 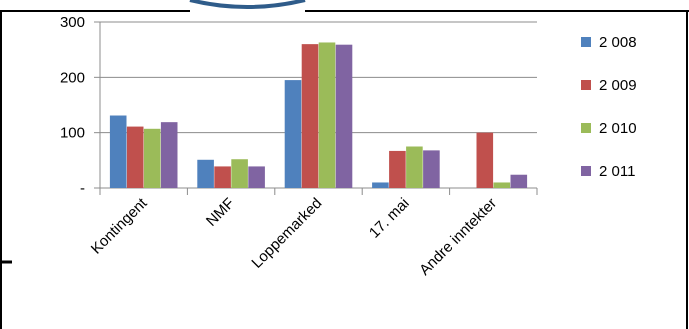 What do you see at coordinates (72, 105) in the screenshot?
I see `y-tick-labels: - 100 200 300` at bounding box center [72, 105].